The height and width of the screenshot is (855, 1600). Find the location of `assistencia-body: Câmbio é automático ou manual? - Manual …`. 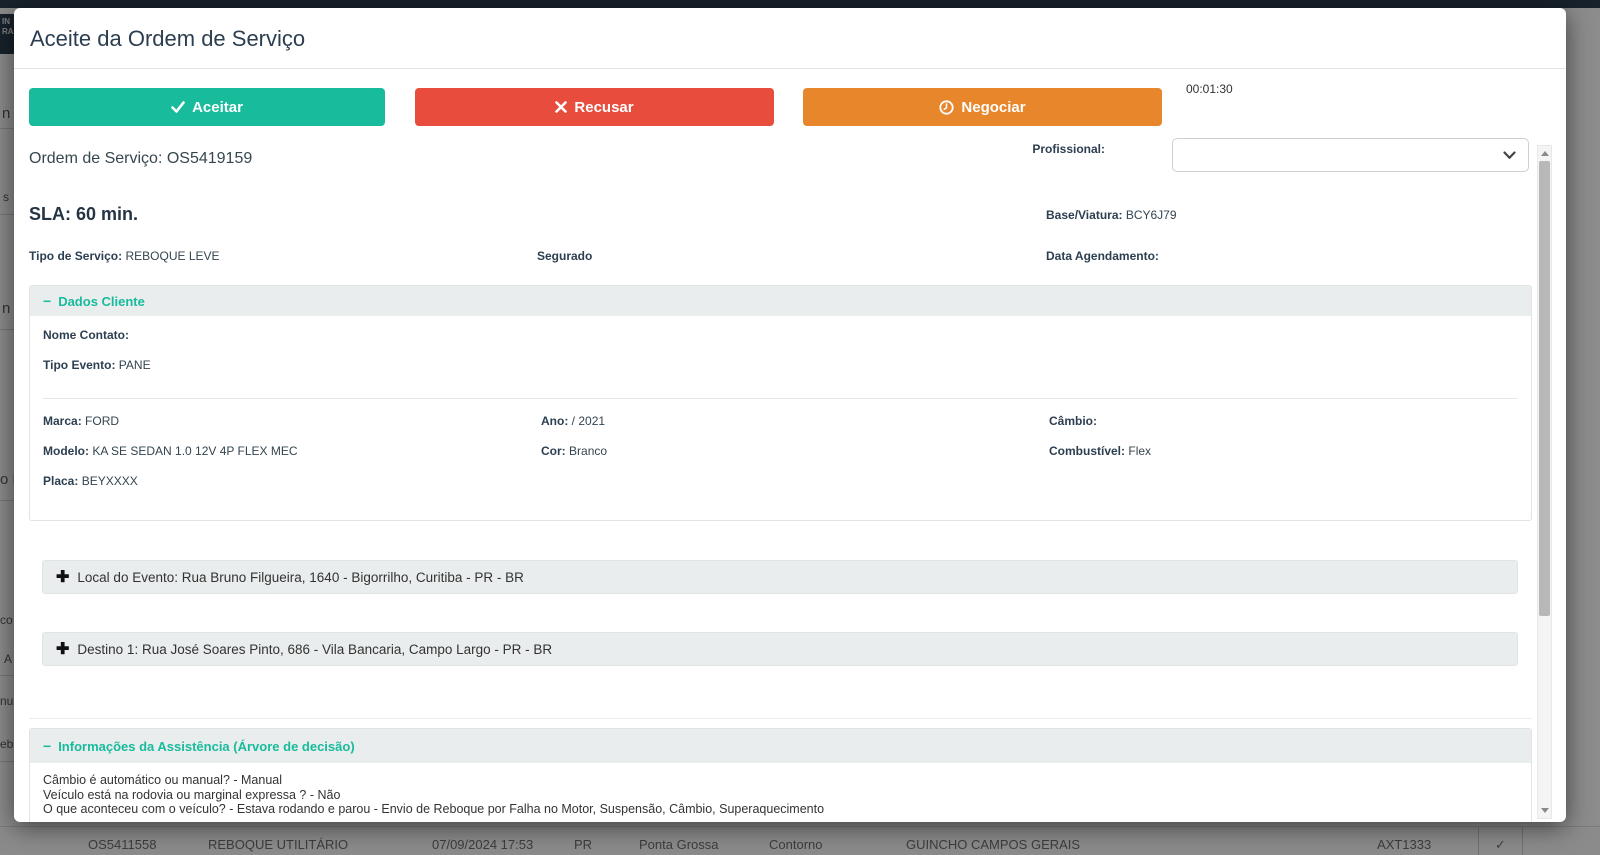

assistencia-body: Câmbio é automático ou manual? - Manual … is located at coordinates (780, 790).